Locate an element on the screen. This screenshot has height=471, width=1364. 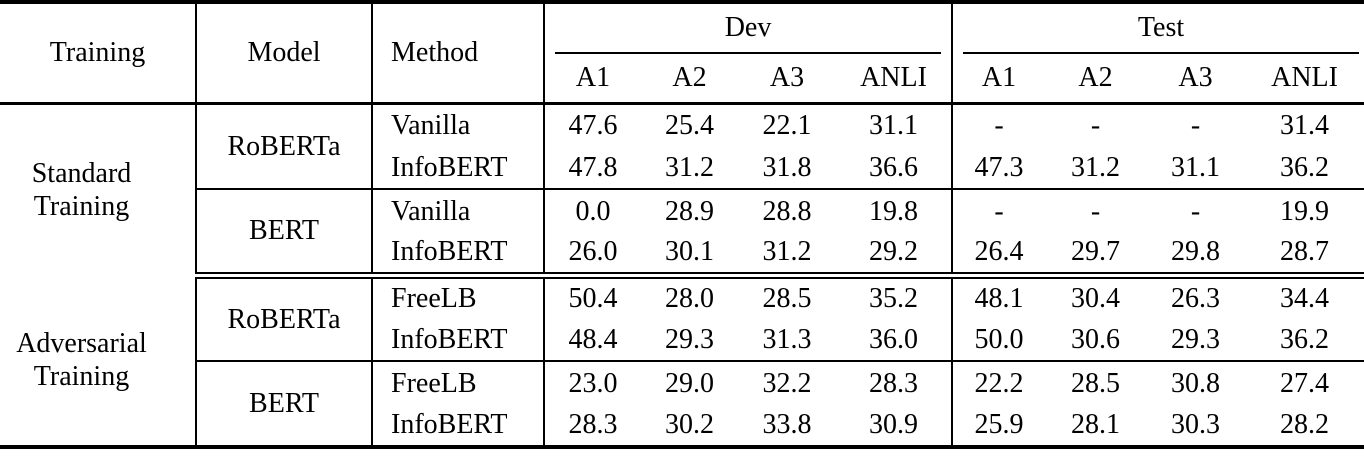
score-cell: 29.0 is located at coordinates (689, 383).